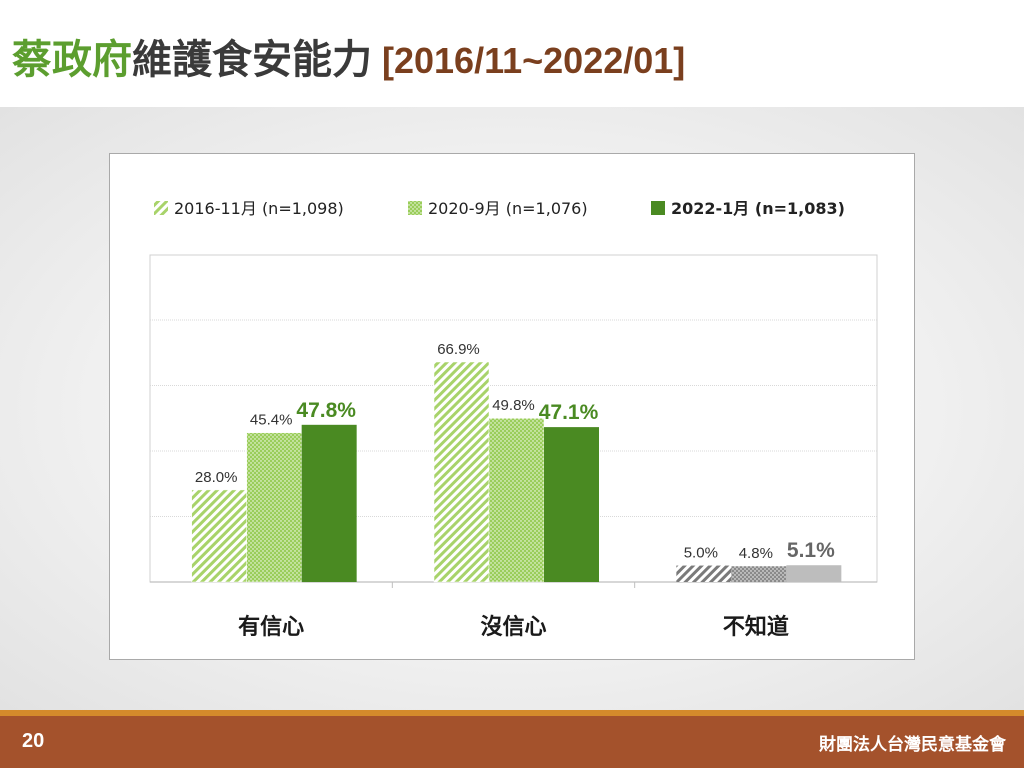 Image resolution: width=1024 pixels, height=768 pixels. I want to click on title-date-range: [2016/11~2022/01], so click(534, 60).